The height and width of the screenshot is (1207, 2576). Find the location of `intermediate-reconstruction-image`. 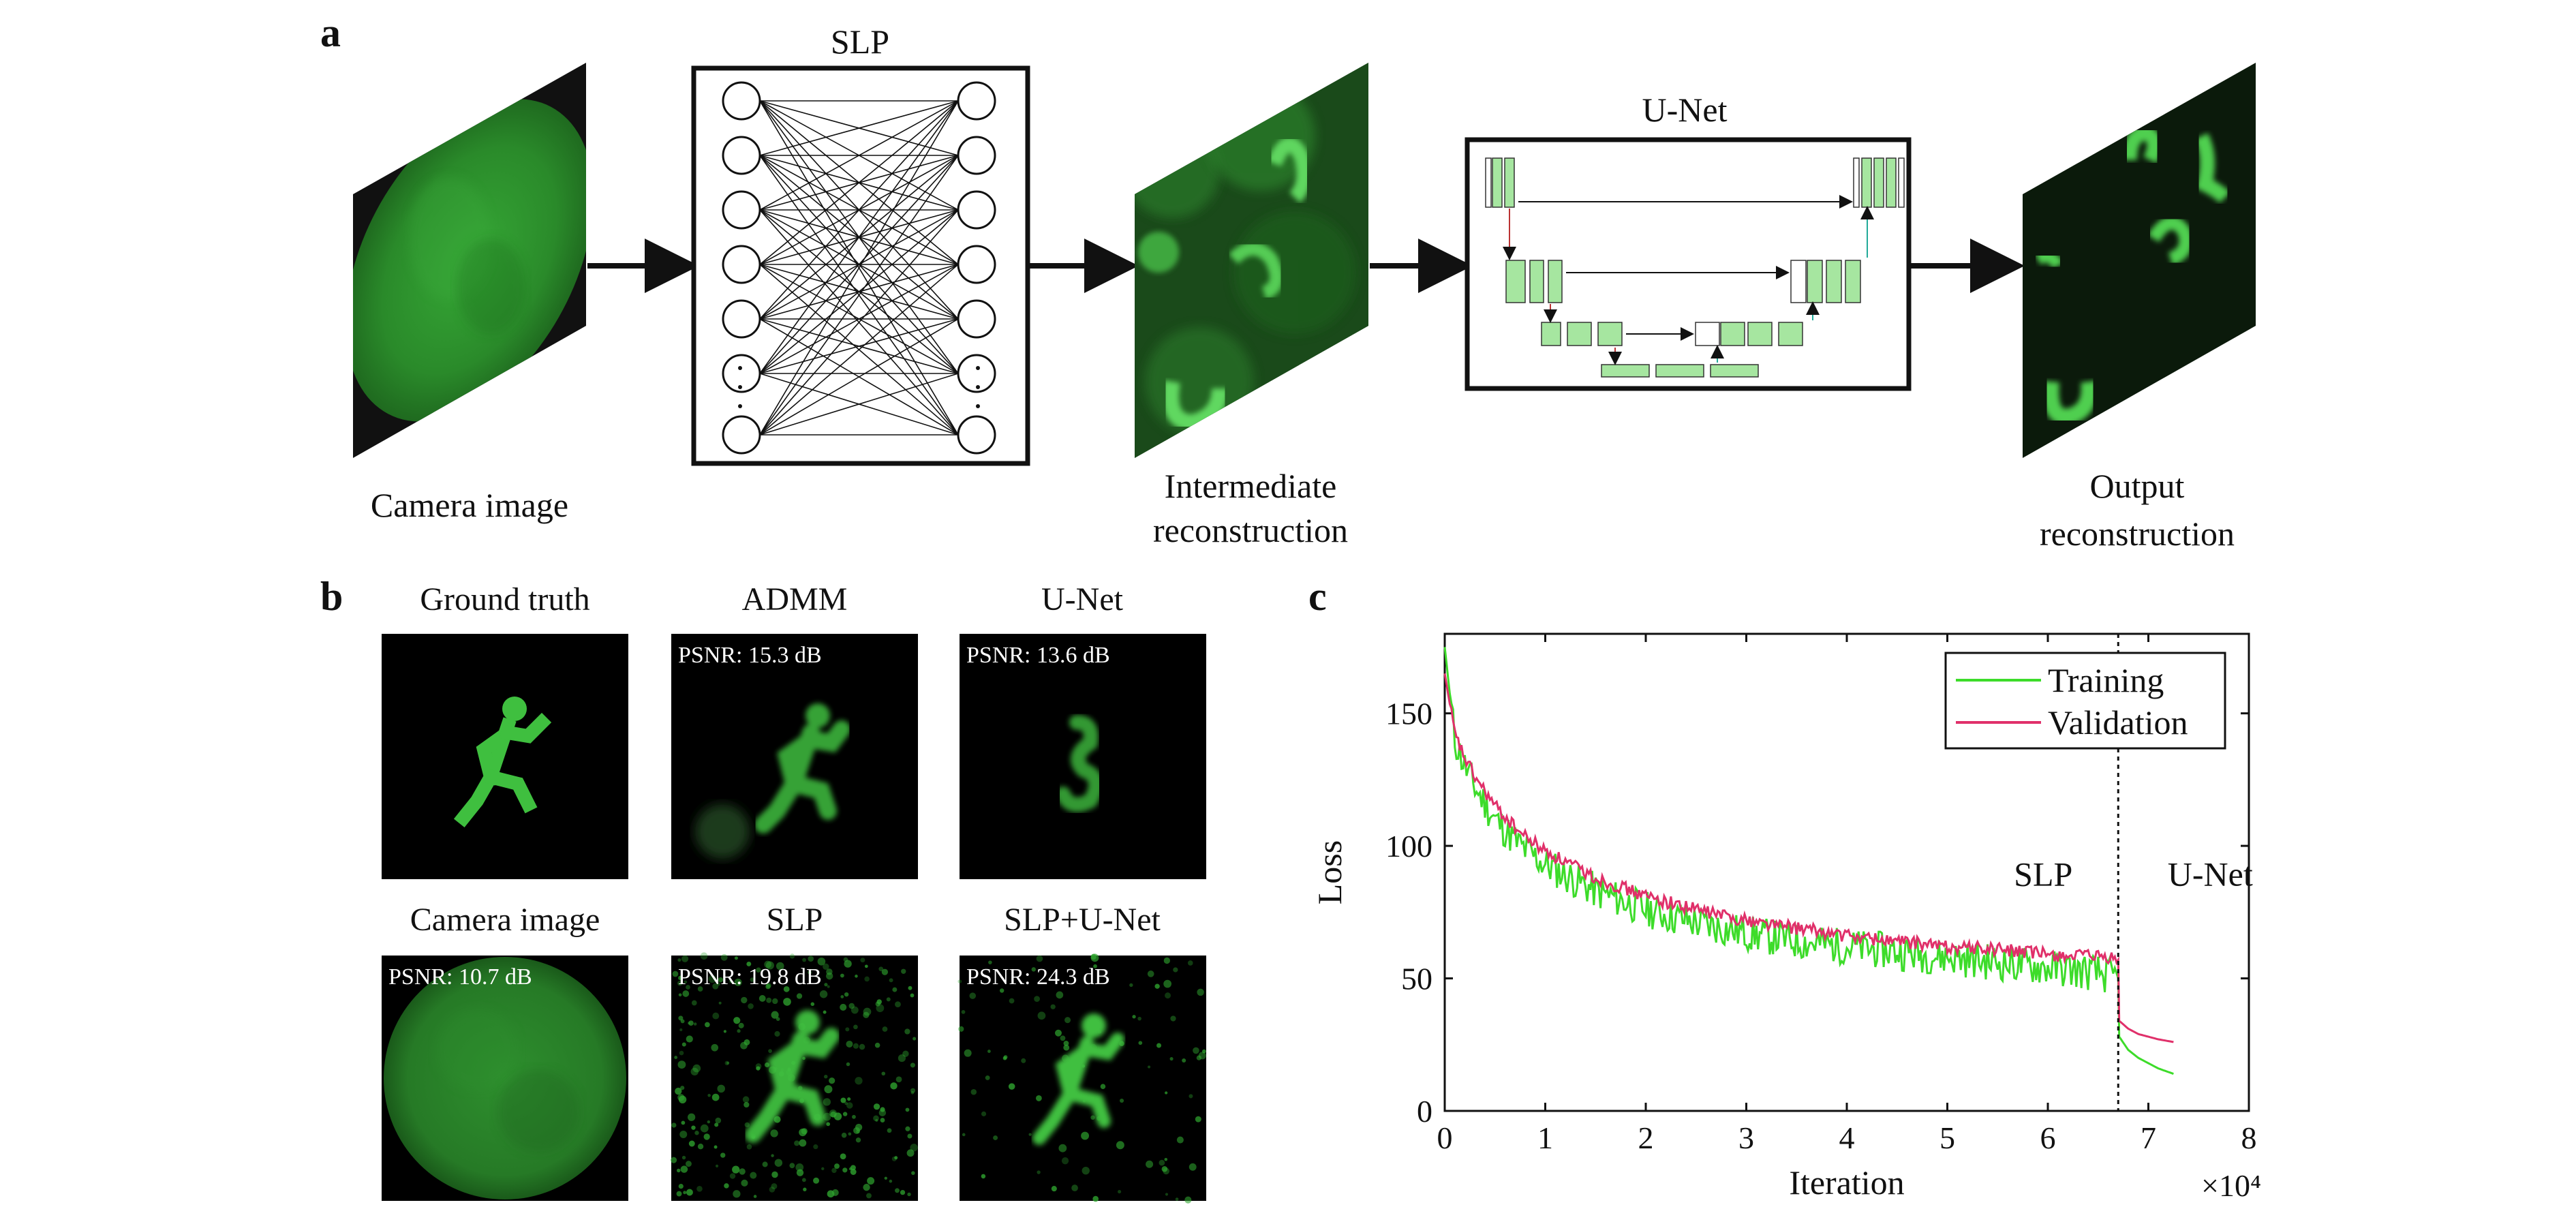

intermediate-reconstruction-image is located at coordinates (1251, 260).